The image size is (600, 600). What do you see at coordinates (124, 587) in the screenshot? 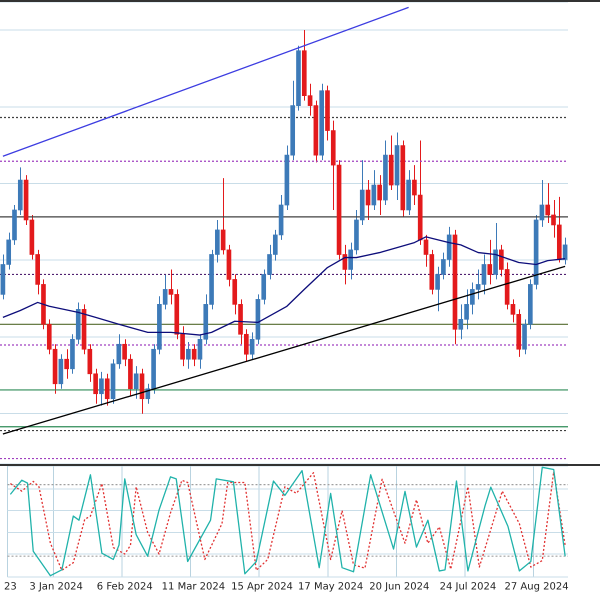
I see `x-tick-label: 6 Feb 2024` at bounding box center [124, 587].